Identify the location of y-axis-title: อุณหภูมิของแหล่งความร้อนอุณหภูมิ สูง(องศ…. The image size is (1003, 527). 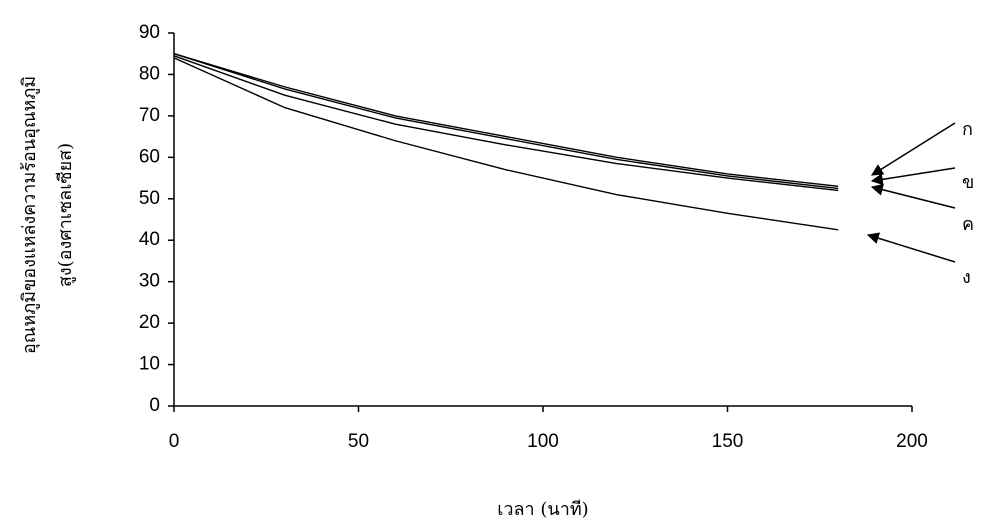
(47, 215).